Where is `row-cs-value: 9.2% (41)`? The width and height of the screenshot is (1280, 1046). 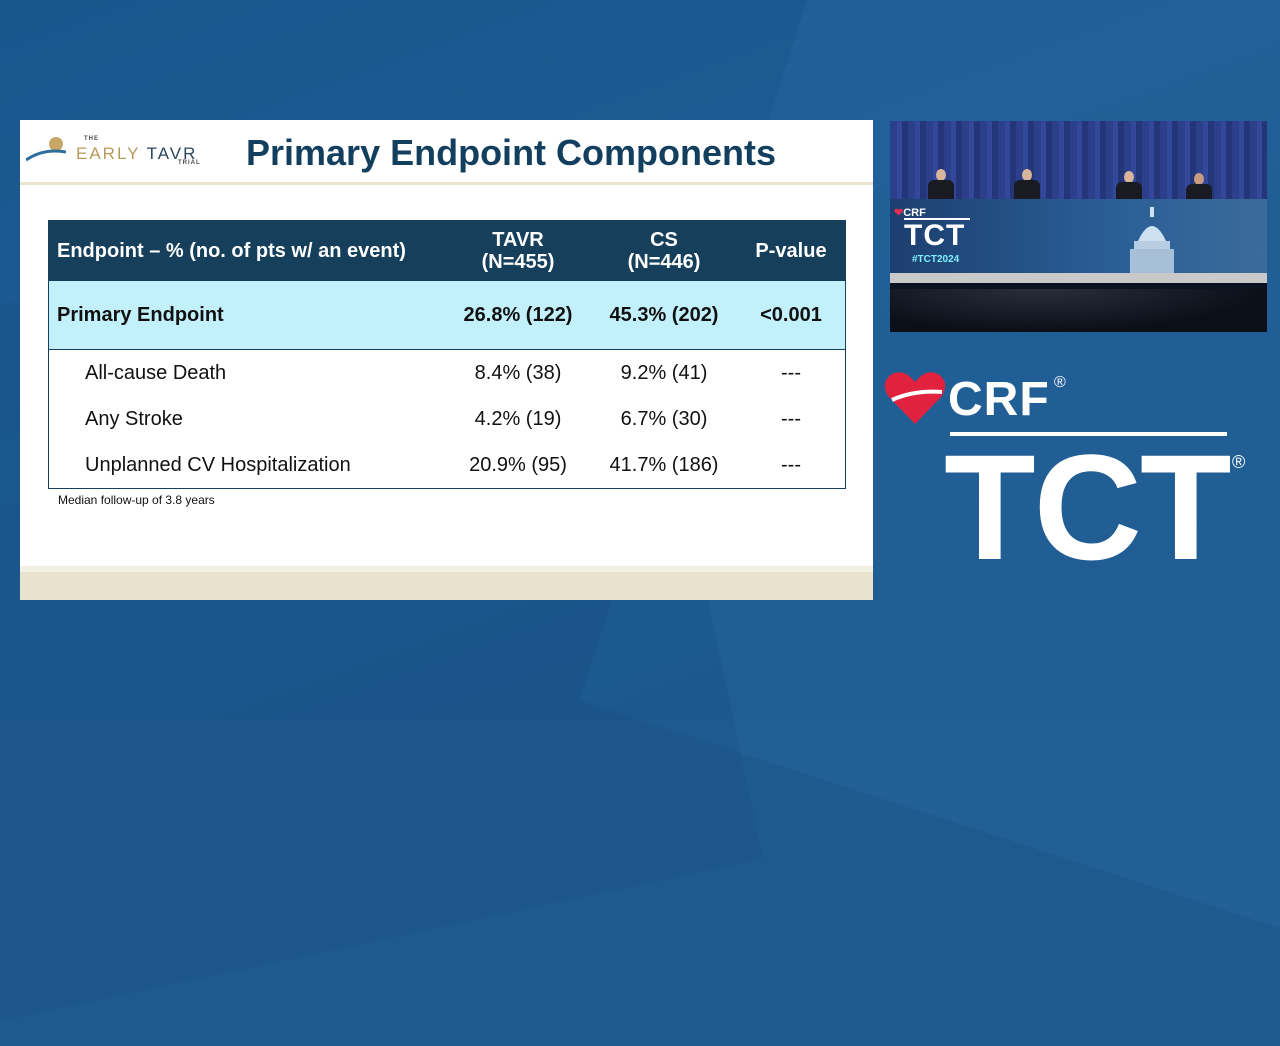 row-cs-value: 9.2% (41) is located at coordinates (664, 372).